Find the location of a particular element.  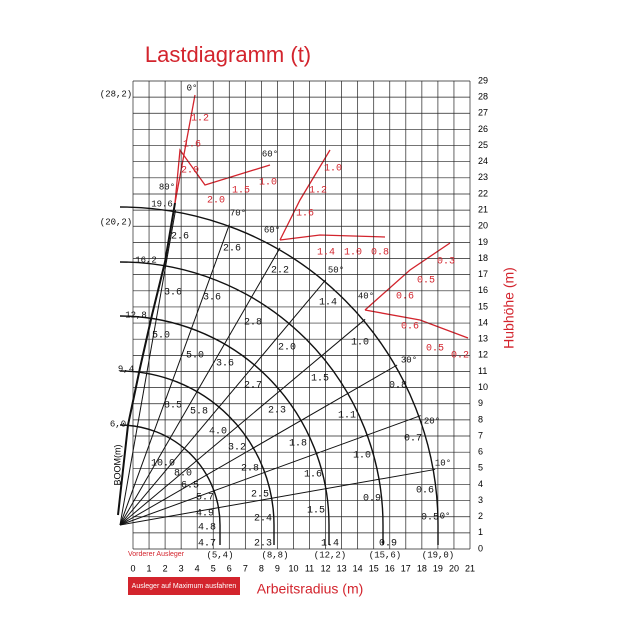

jib-capacity: 0.2 is located at coordinates (460, 356).